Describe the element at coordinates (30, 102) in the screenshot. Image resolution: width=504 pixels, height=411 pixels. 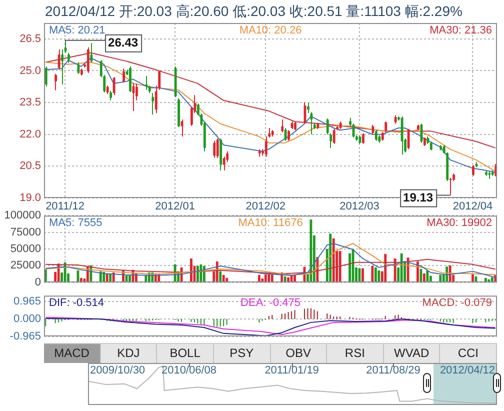
I see `y-tick-label: 23.5` at that location.